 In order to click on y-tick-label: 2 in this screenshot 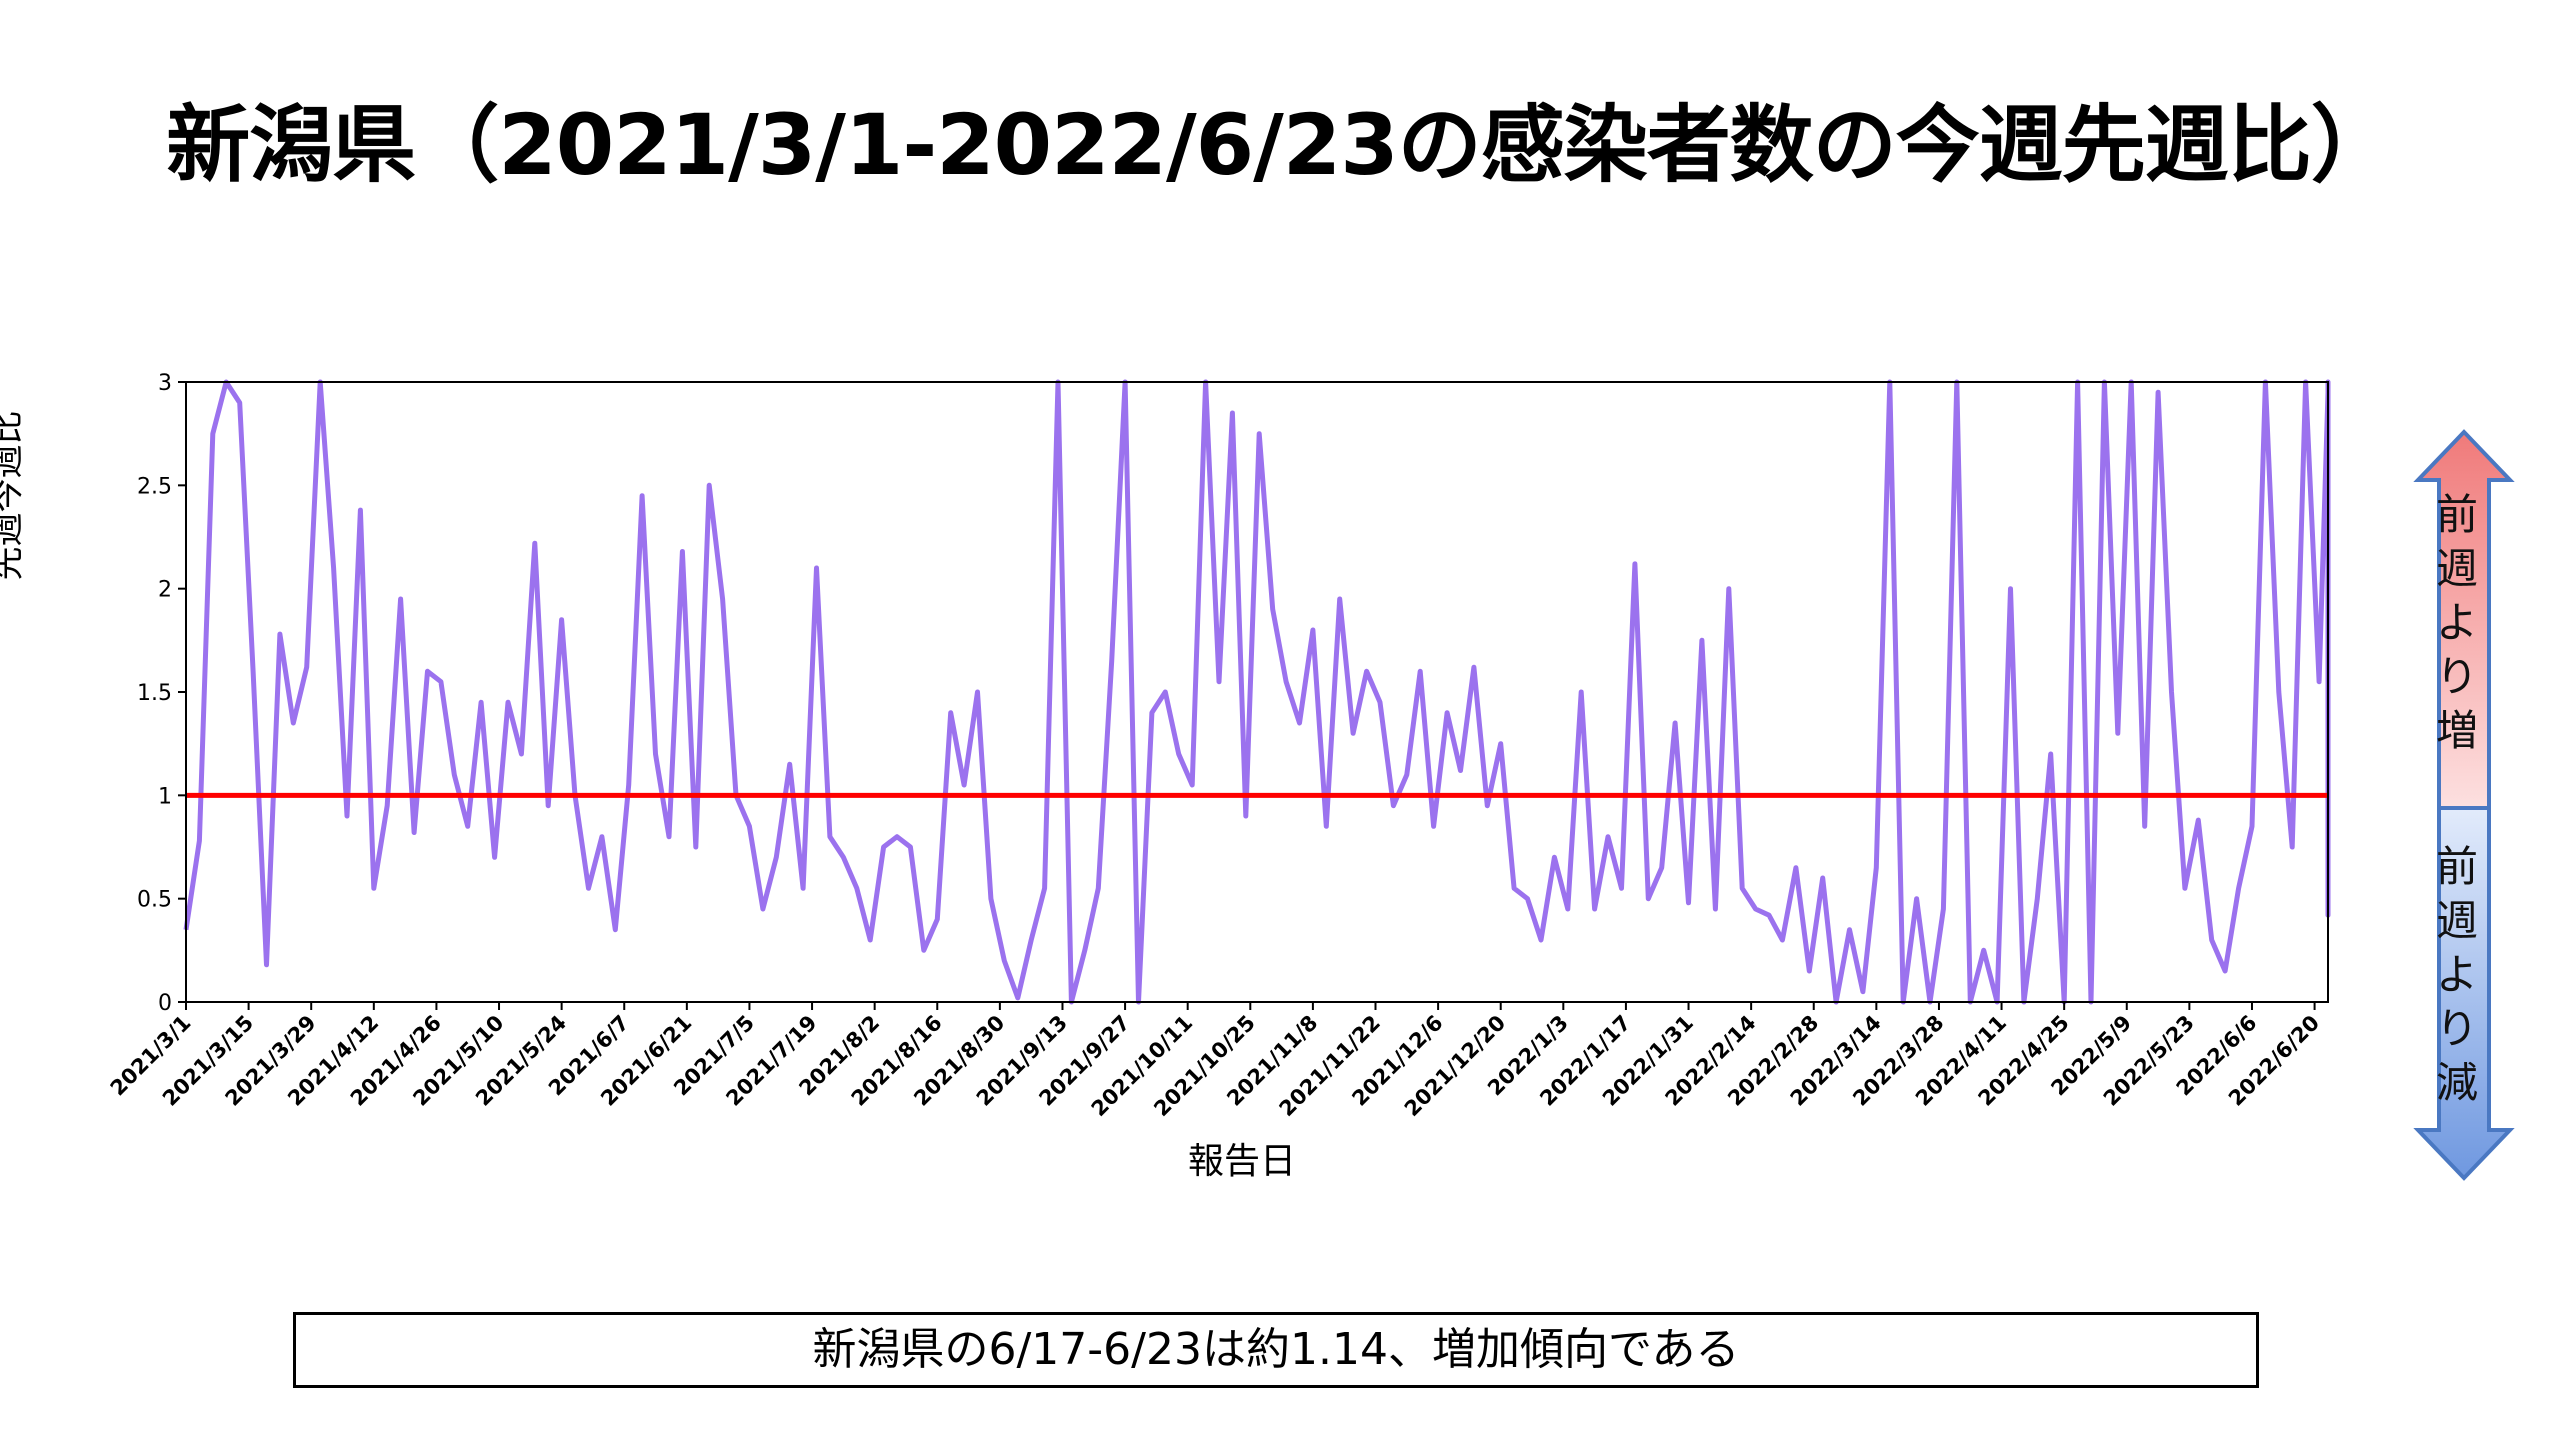, I will do `click(165, 590)`.